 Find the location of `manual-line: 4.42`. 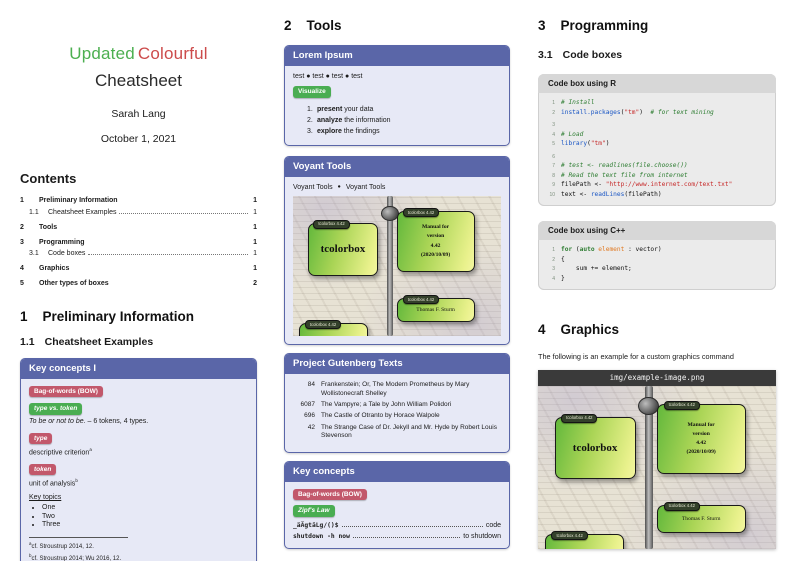

manual-line: 4.42 is located at coordinates (435, 245).